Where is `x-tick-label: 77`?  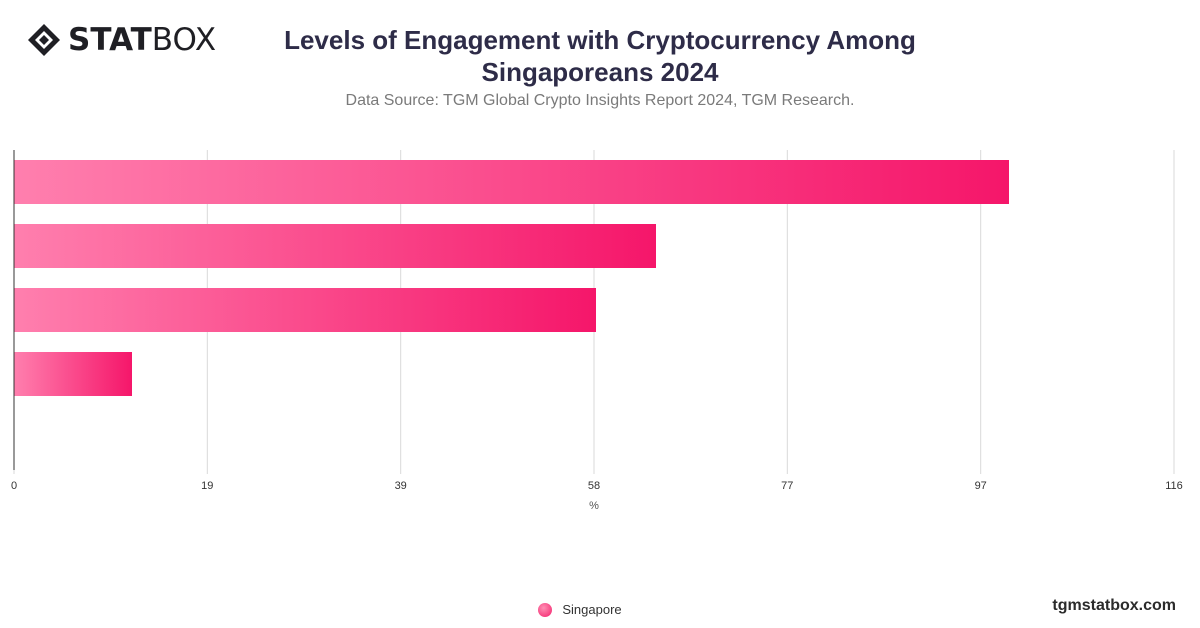 x-tick-label: 77 is located at coordinates (787, 486).